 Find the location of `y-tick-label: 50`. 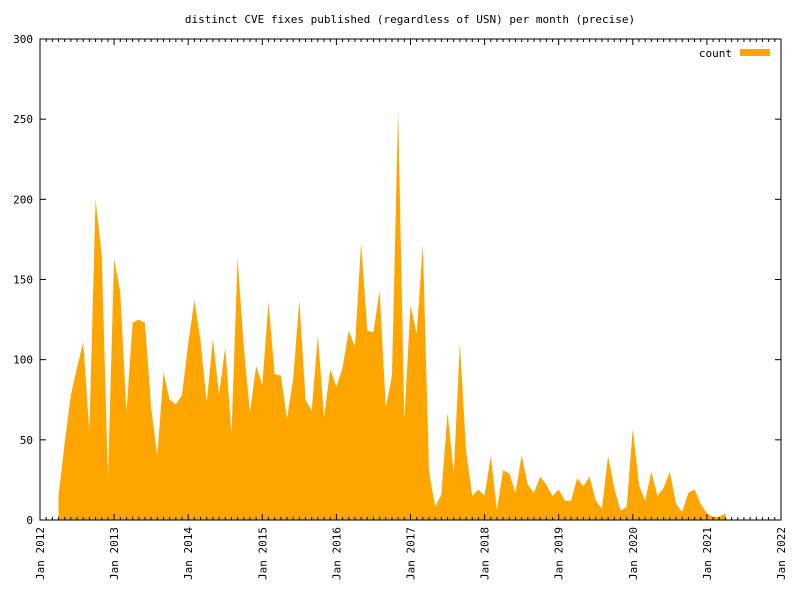

y-tick-label: 50 is located at coordinates (26, 440).